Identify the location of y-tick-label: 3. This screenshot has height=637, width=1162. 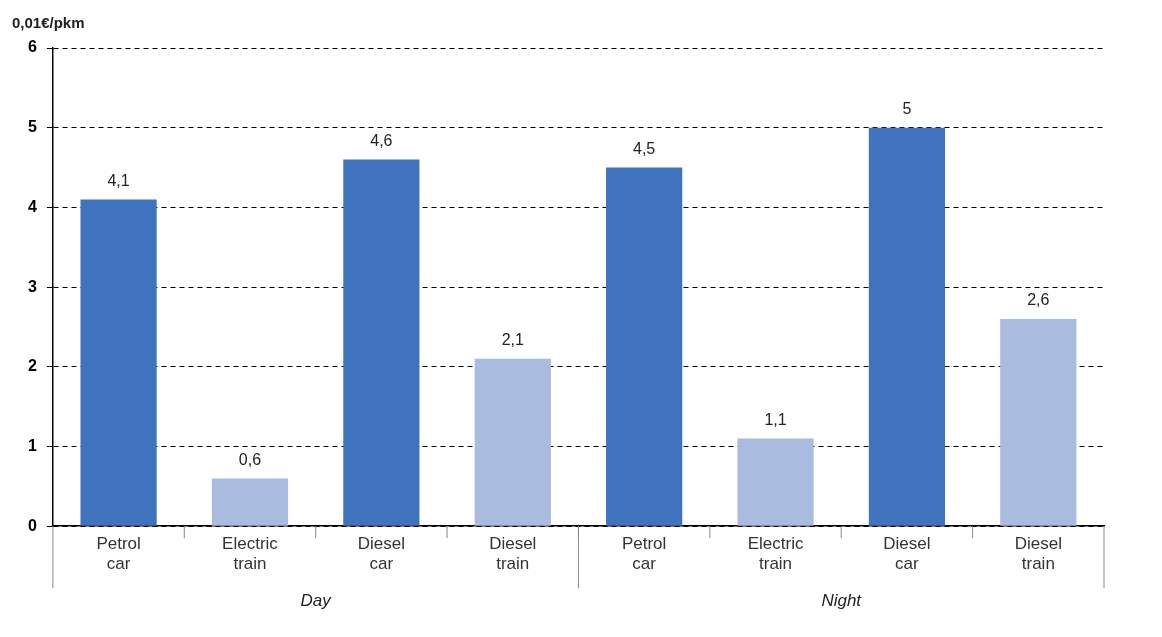
(32, 286).